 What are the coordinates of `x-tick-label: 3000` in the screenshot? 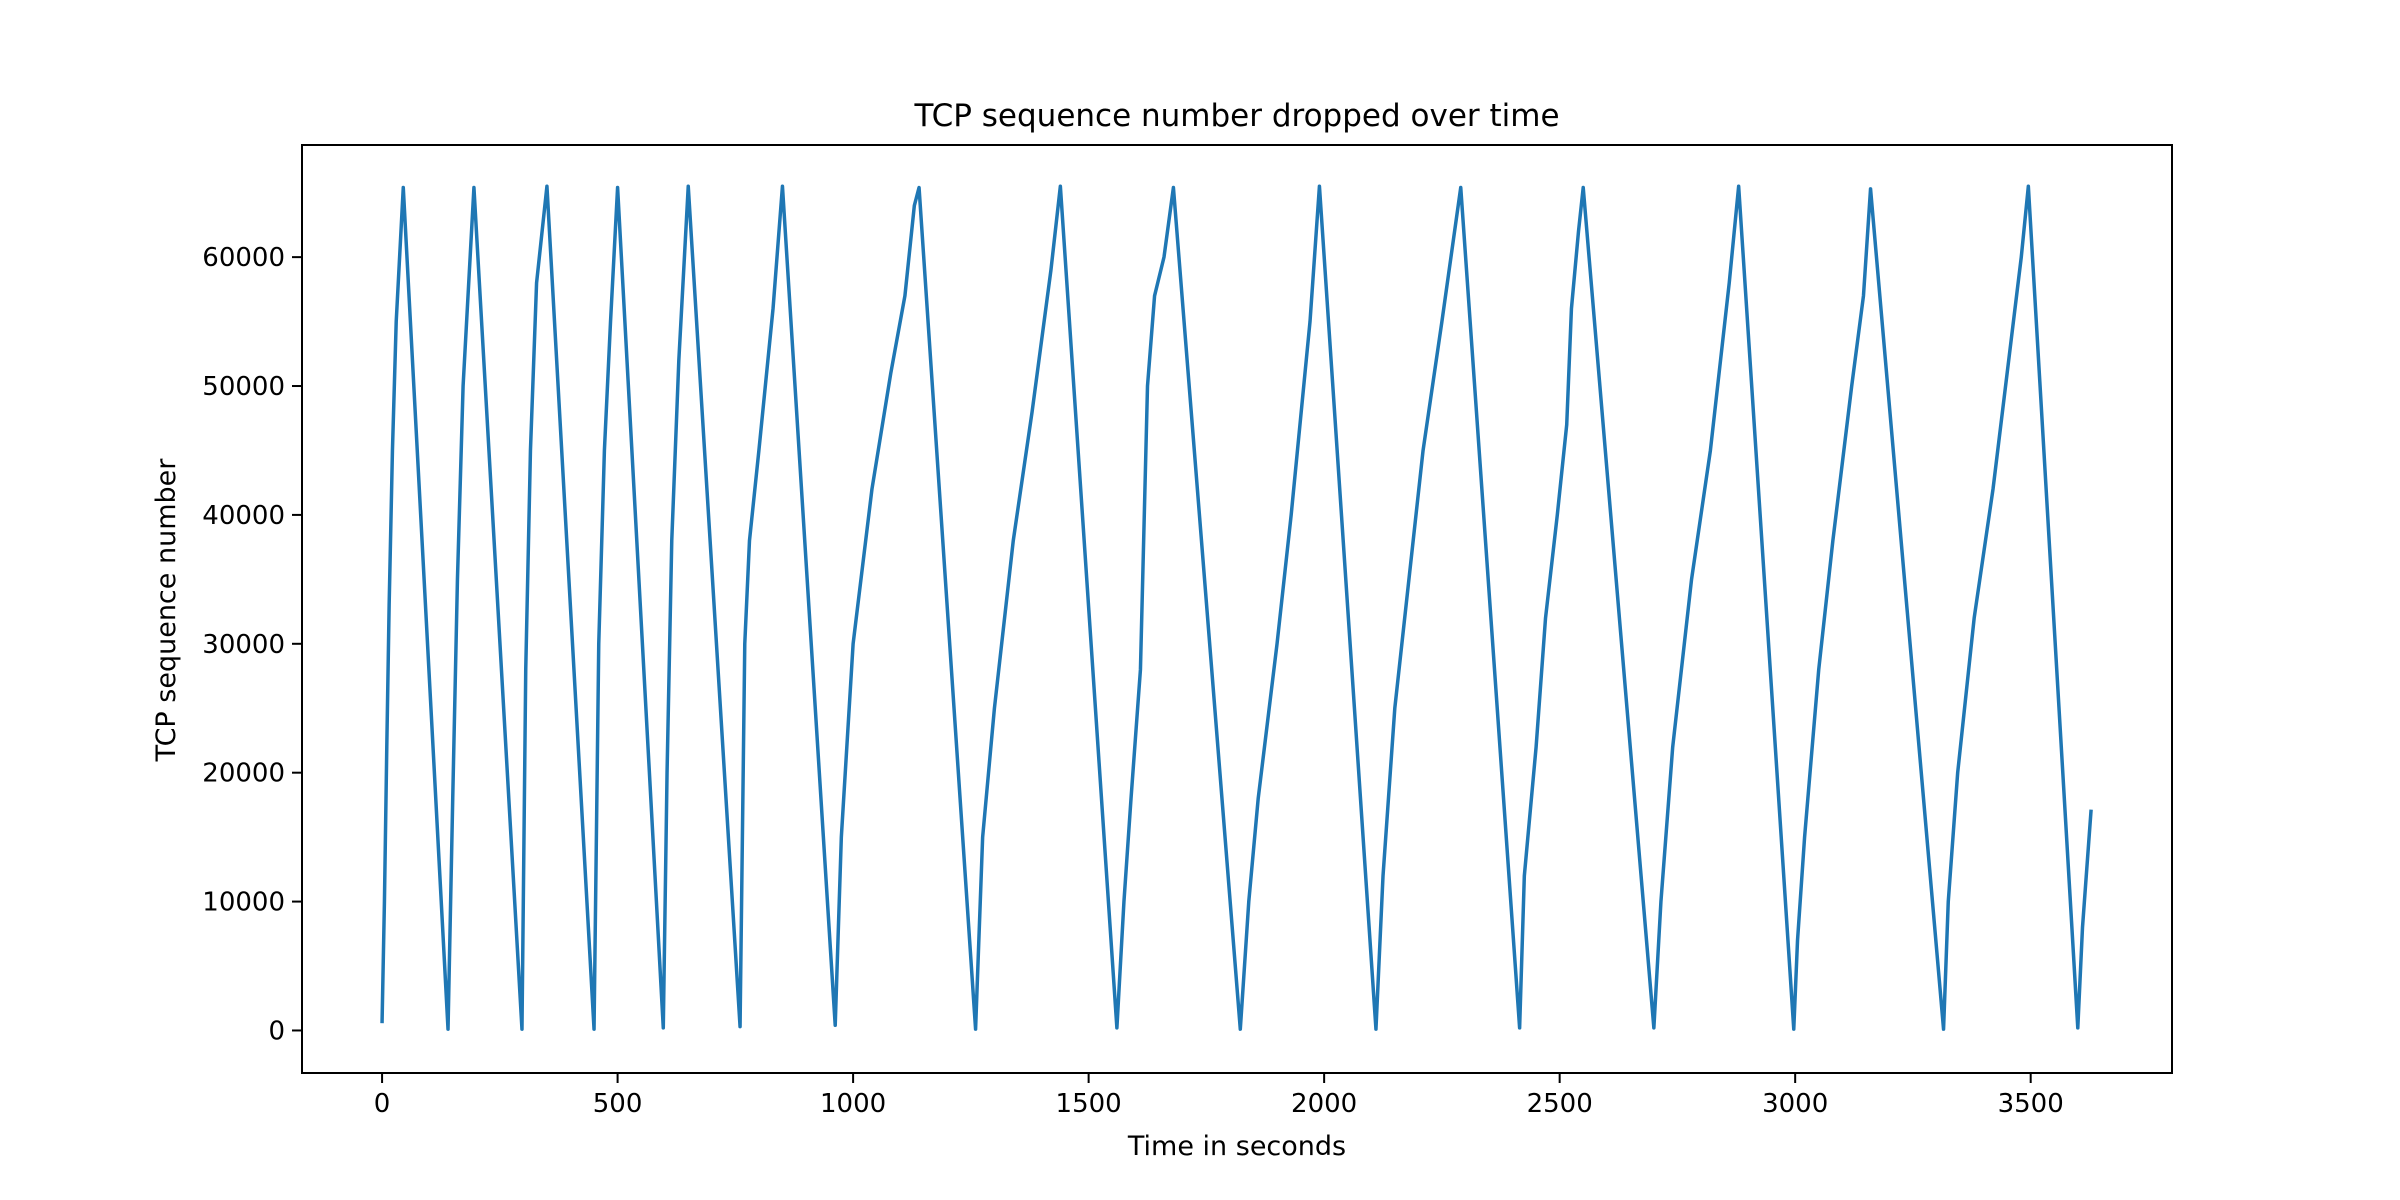 It's located at (1795, 1104).